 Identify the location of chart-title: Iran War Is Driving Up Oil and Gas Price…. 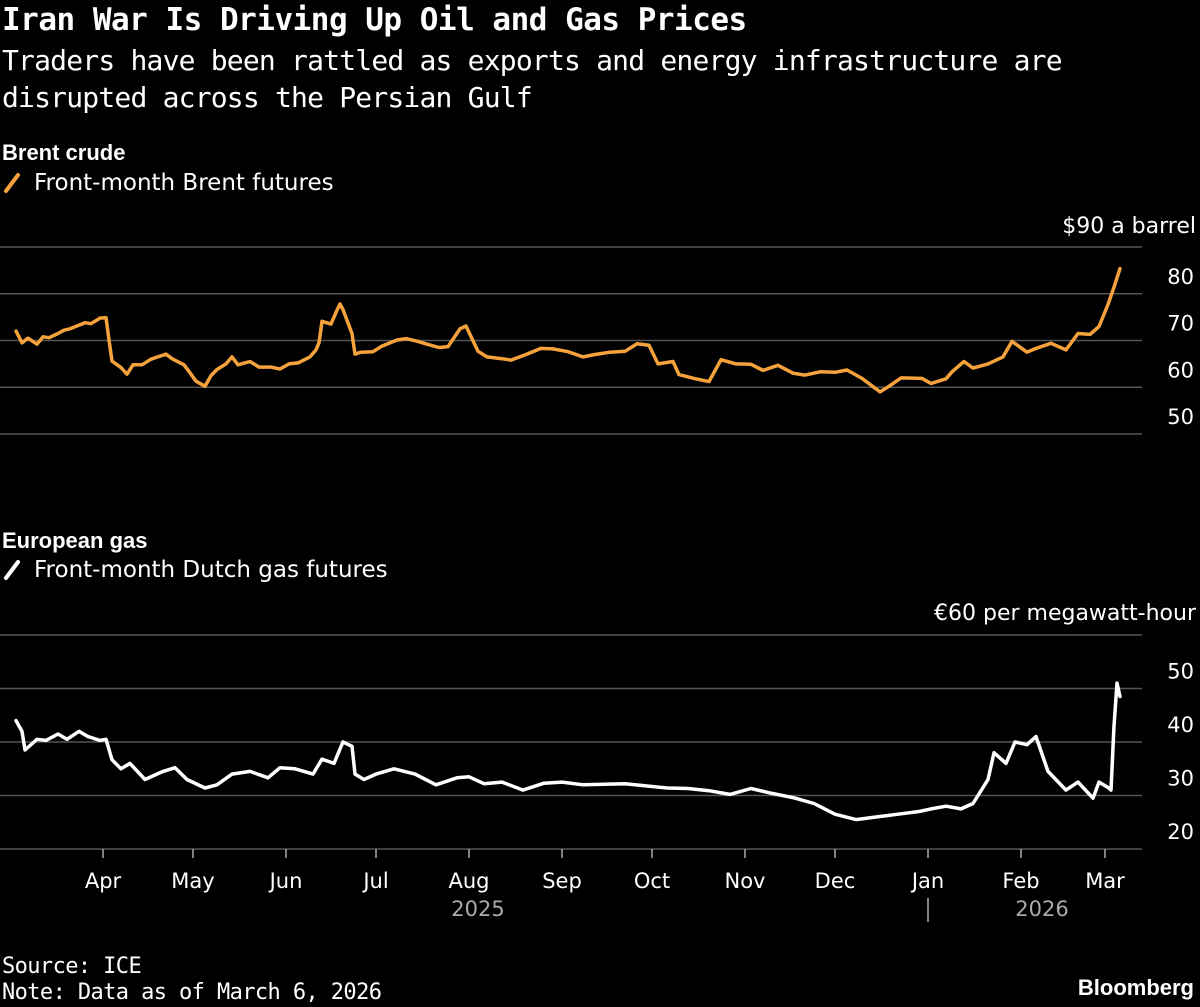
(374, 20).